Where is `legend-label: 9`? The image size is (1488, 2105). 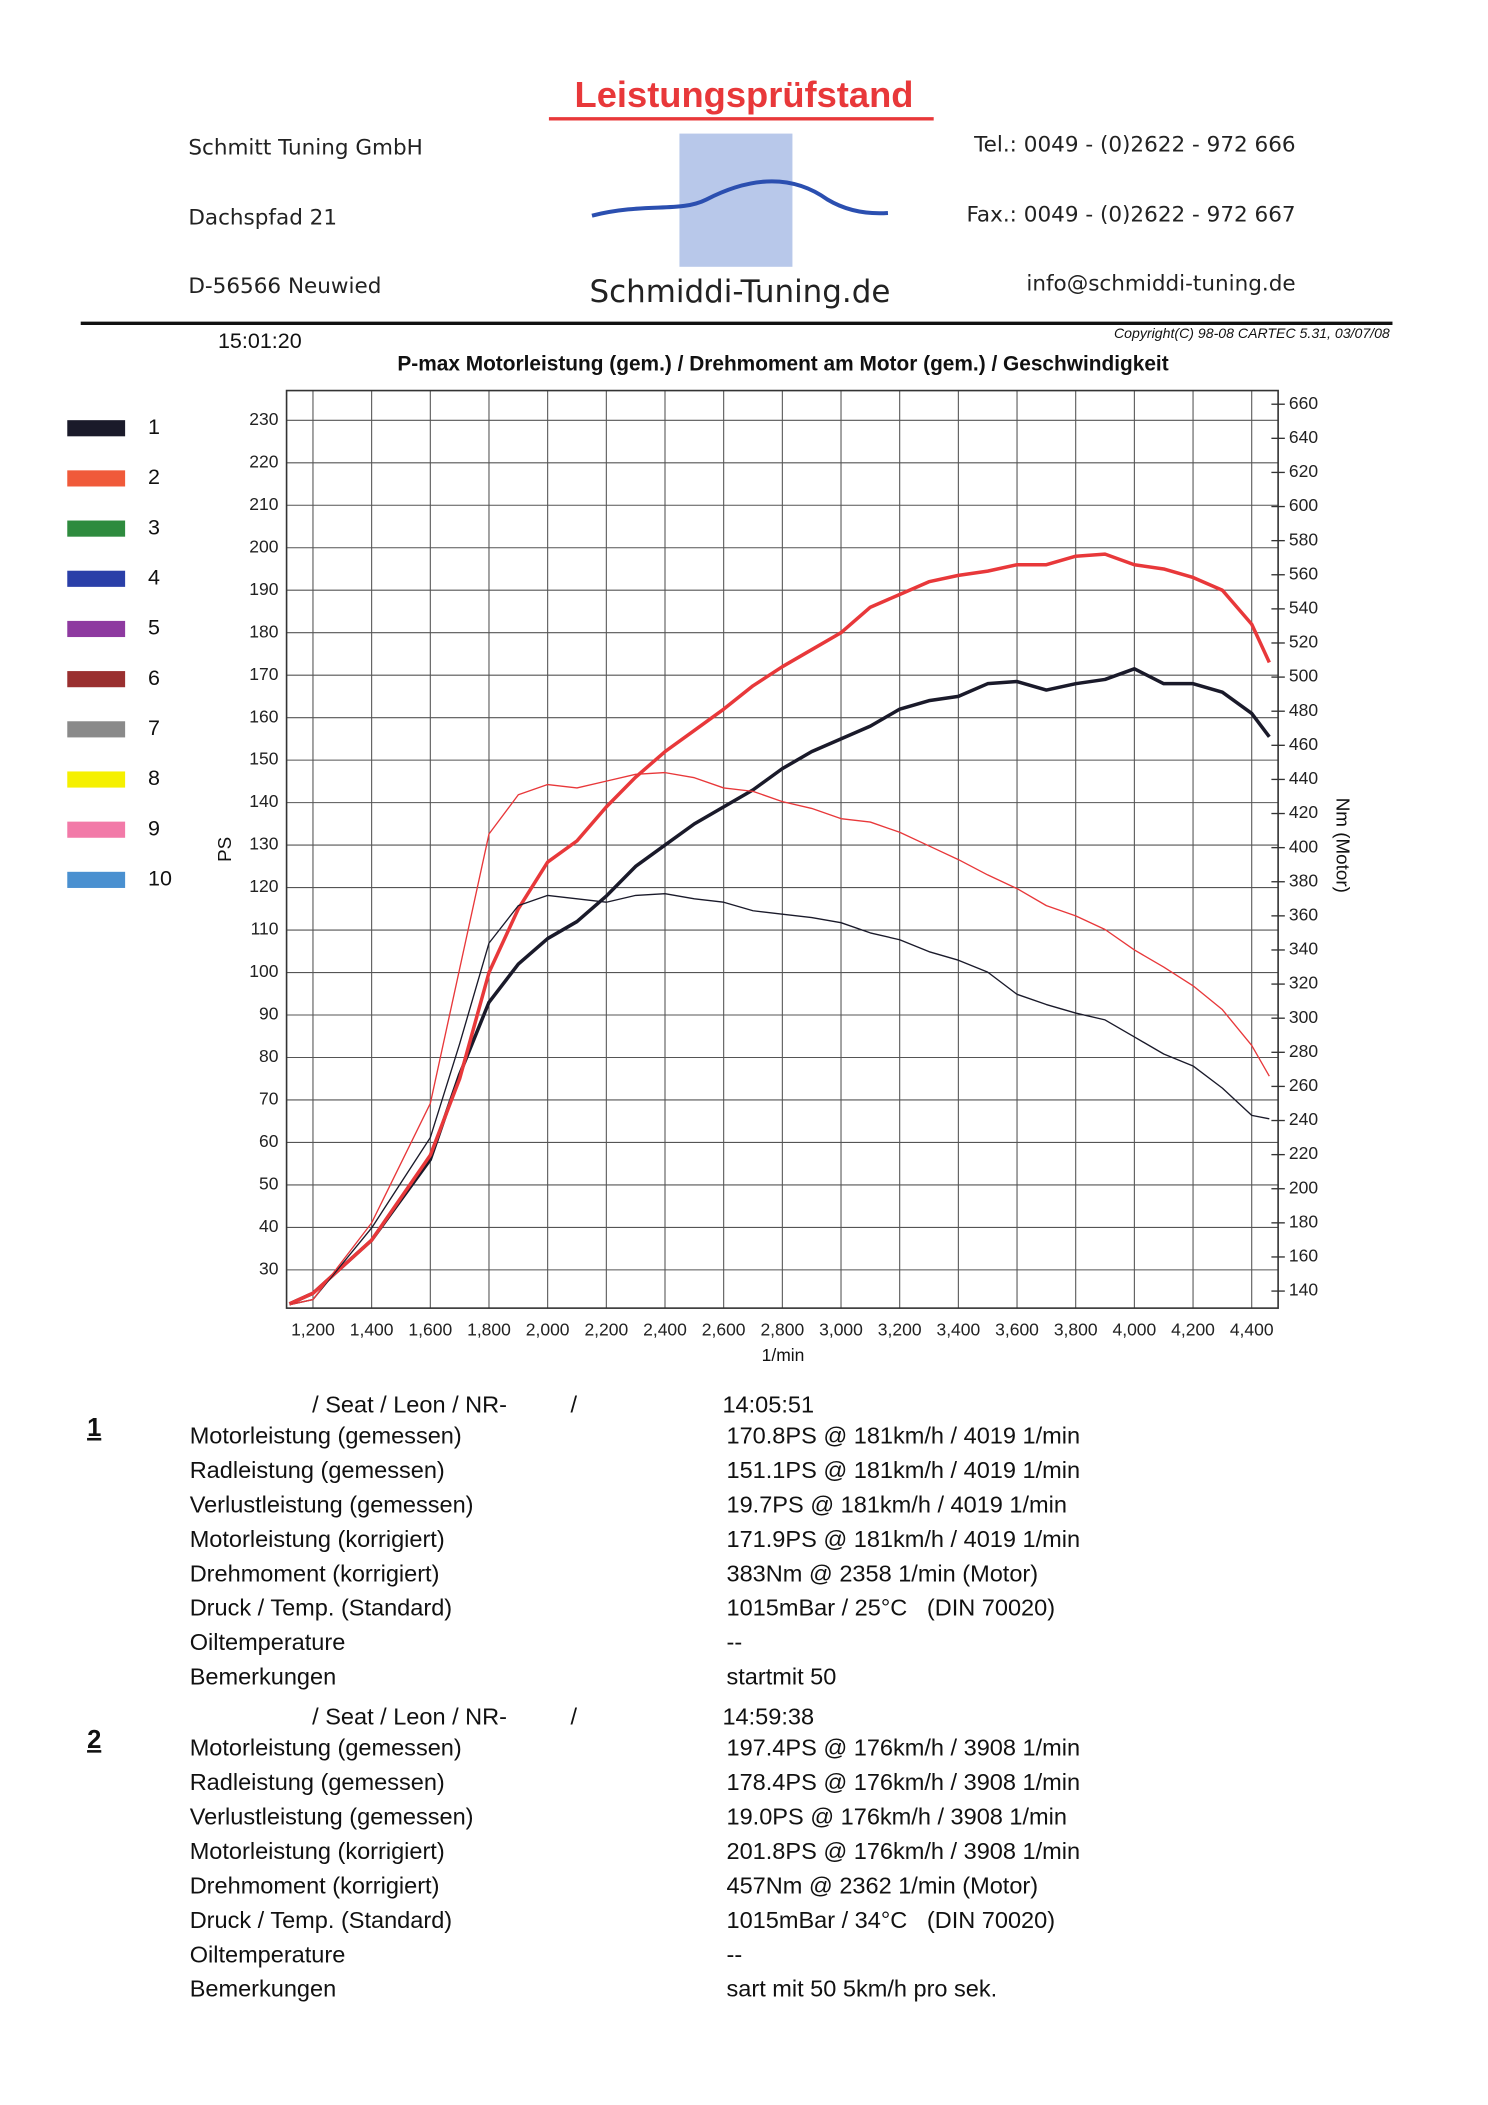
legend-label: 9 is located at coordinates (154, 828).